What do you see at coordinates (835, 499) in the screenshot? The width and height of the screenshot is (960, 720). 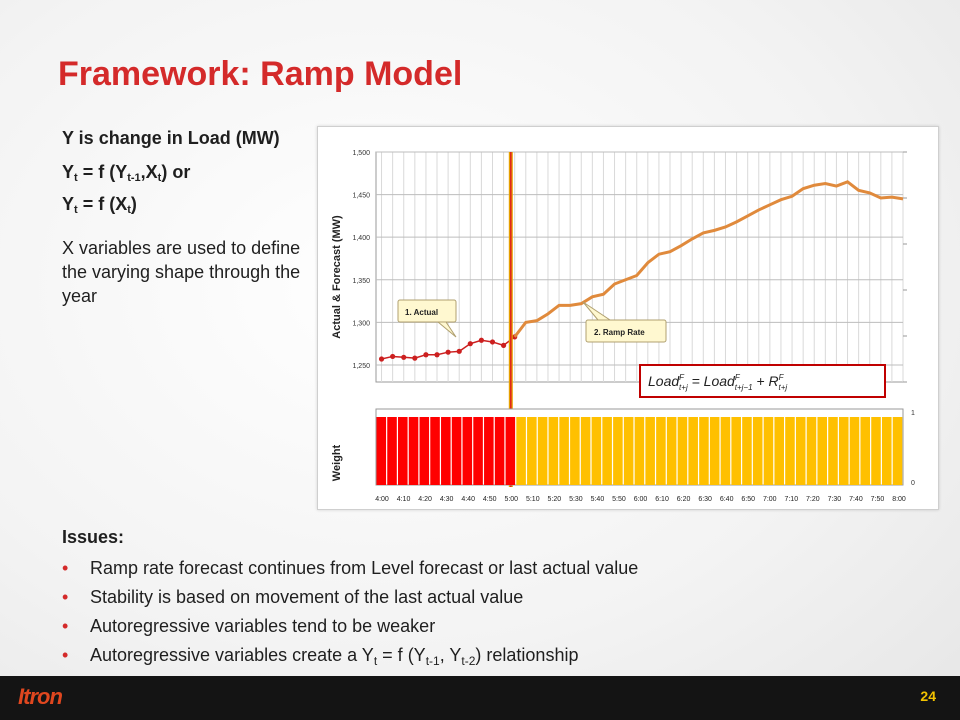 I see `x-tick-label: 7:30` at bounding box center [835, 499].